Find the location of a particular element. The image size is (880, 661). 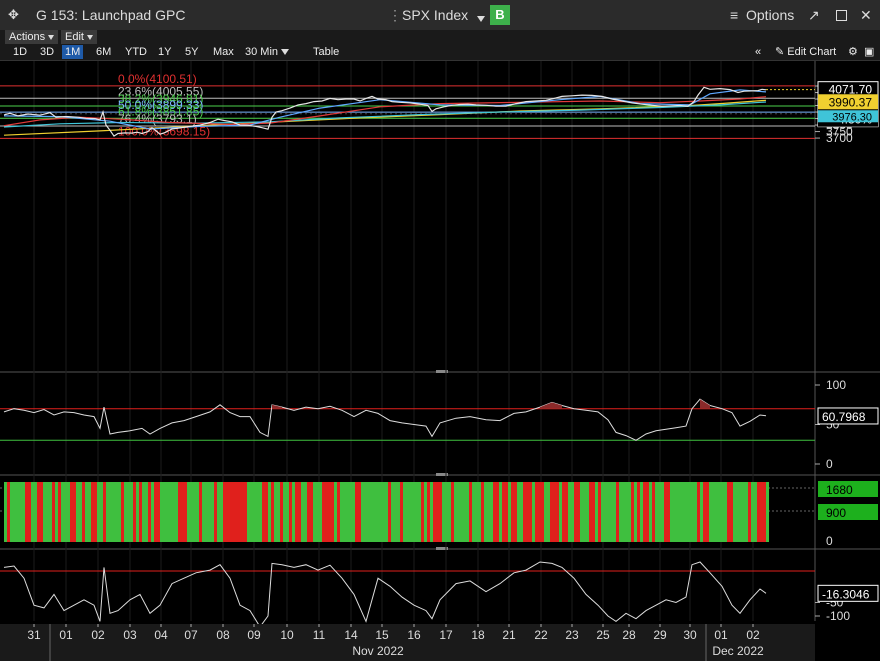

interval-label: 30 Min is located at coordinates (262, 52).